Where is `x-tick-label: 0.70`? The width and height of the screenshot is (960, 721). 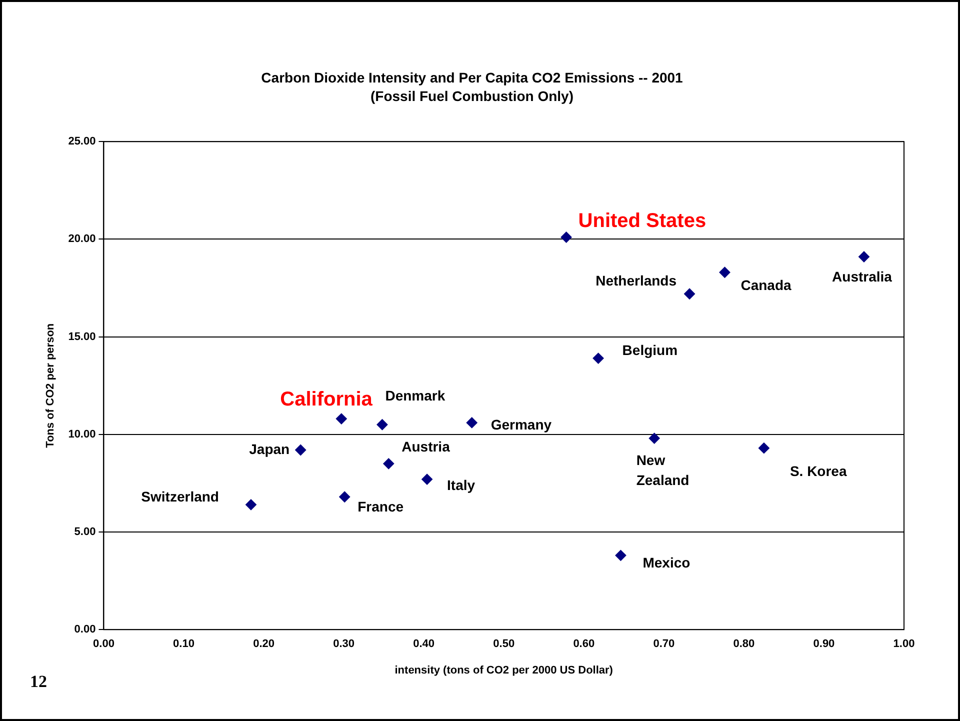
x-tick-label: 0.70 is located at coordinates (664, 644).